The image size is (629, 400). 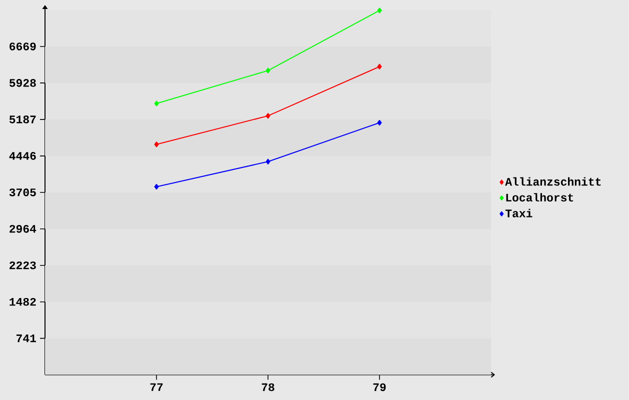 What do you see at coordinates (553, 181) in the screenshot?
I see `legend-label: Allianzschnitt` at bounding box center [553, 181].